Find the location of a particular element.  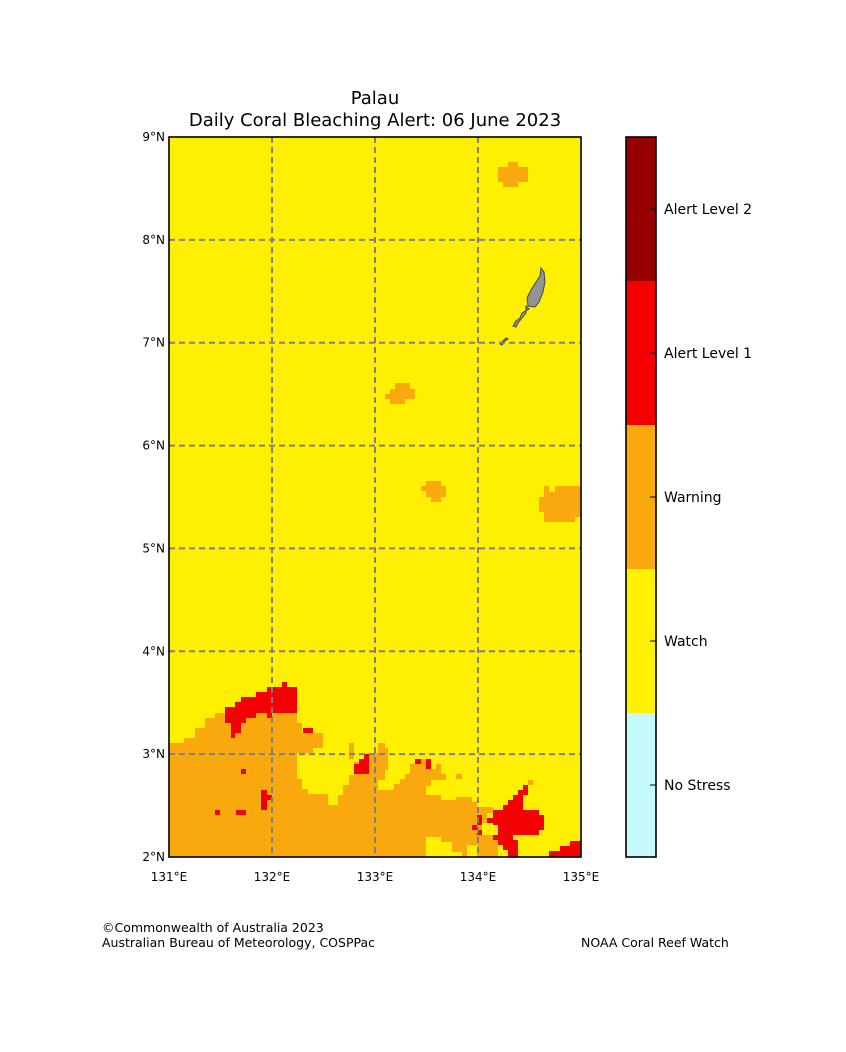

legend-label: Alert Level 1 is located at coordinates (708, 354).